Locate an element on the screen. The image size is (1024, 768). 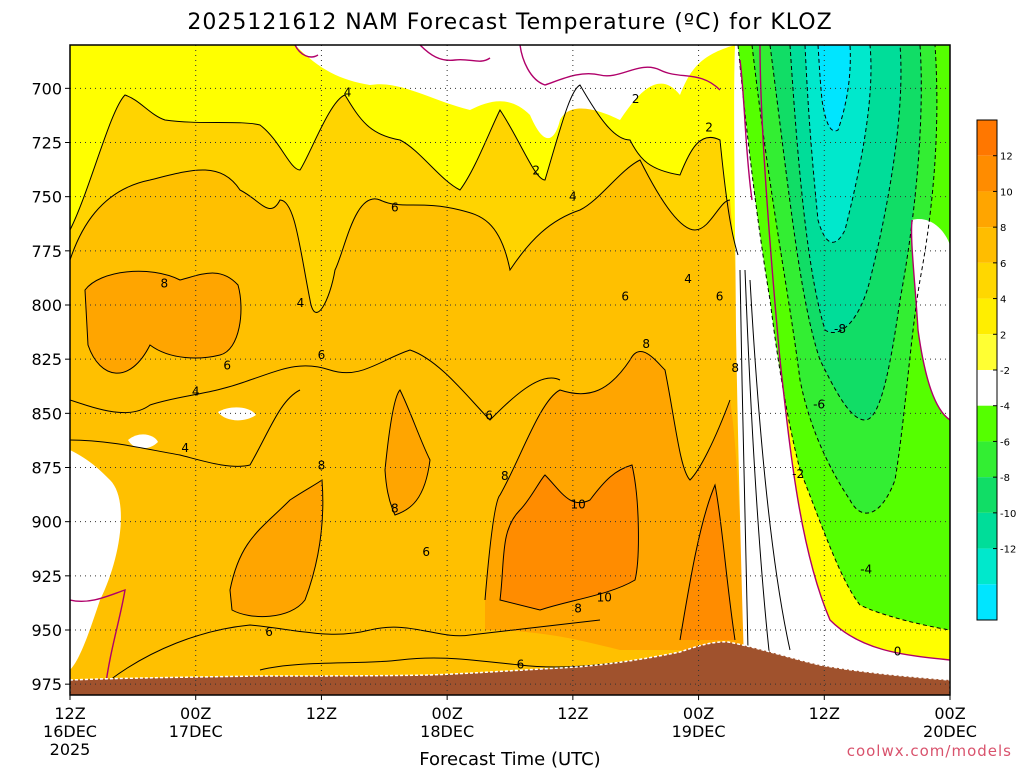
y-tick-label: 800 is located at coordinates (46, 305).